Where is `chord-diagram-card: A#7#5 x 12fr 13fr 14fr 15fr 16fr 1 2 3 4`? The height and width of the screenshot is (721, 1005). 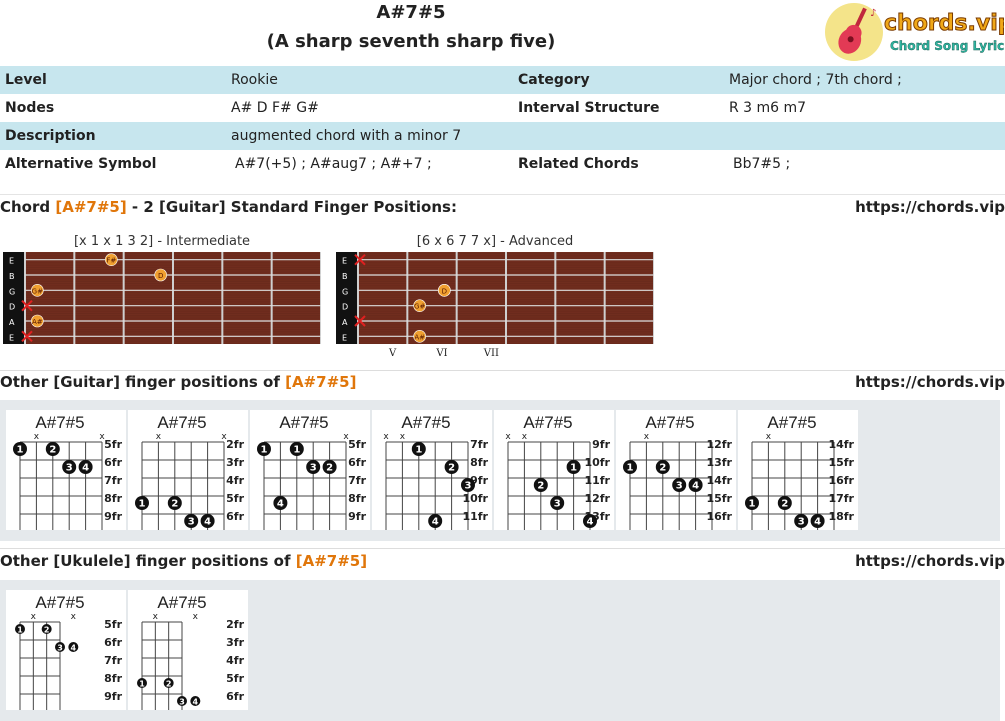
chord-diagram-card: A#7#5 x 12fr 13fr 14fr 15fr 16fr 1 2 3 4 is located at coordinates (676, 471).